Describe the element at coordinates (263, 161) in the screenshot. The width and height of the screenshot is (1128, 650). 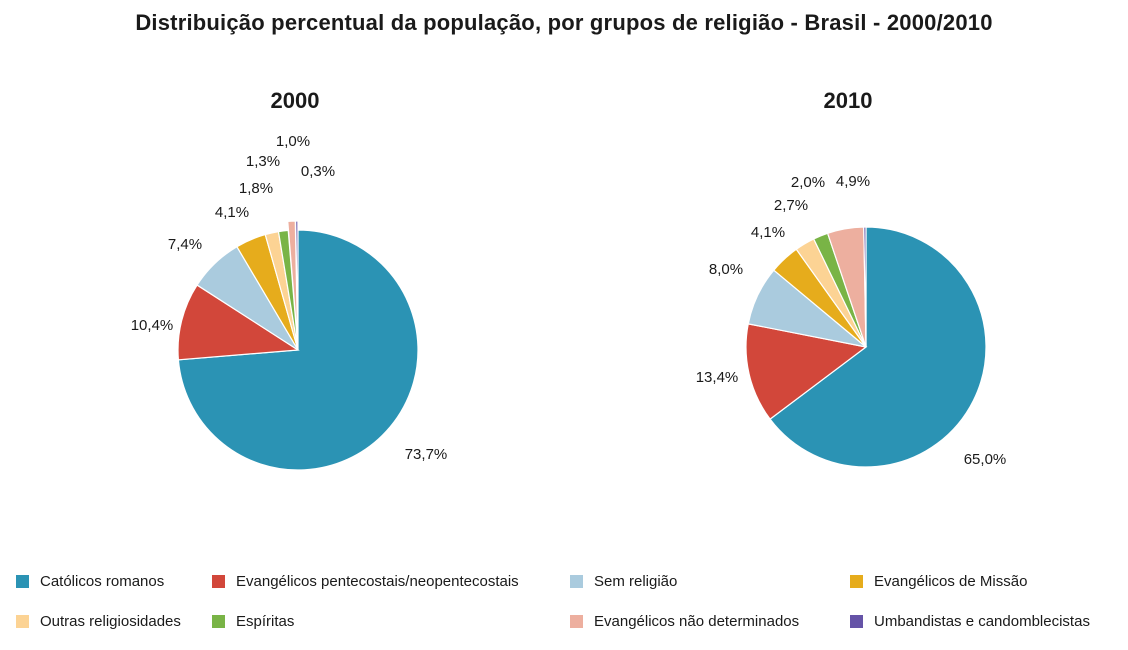
I see `slice-label-2000-espiritas: 1,3%` at that location.